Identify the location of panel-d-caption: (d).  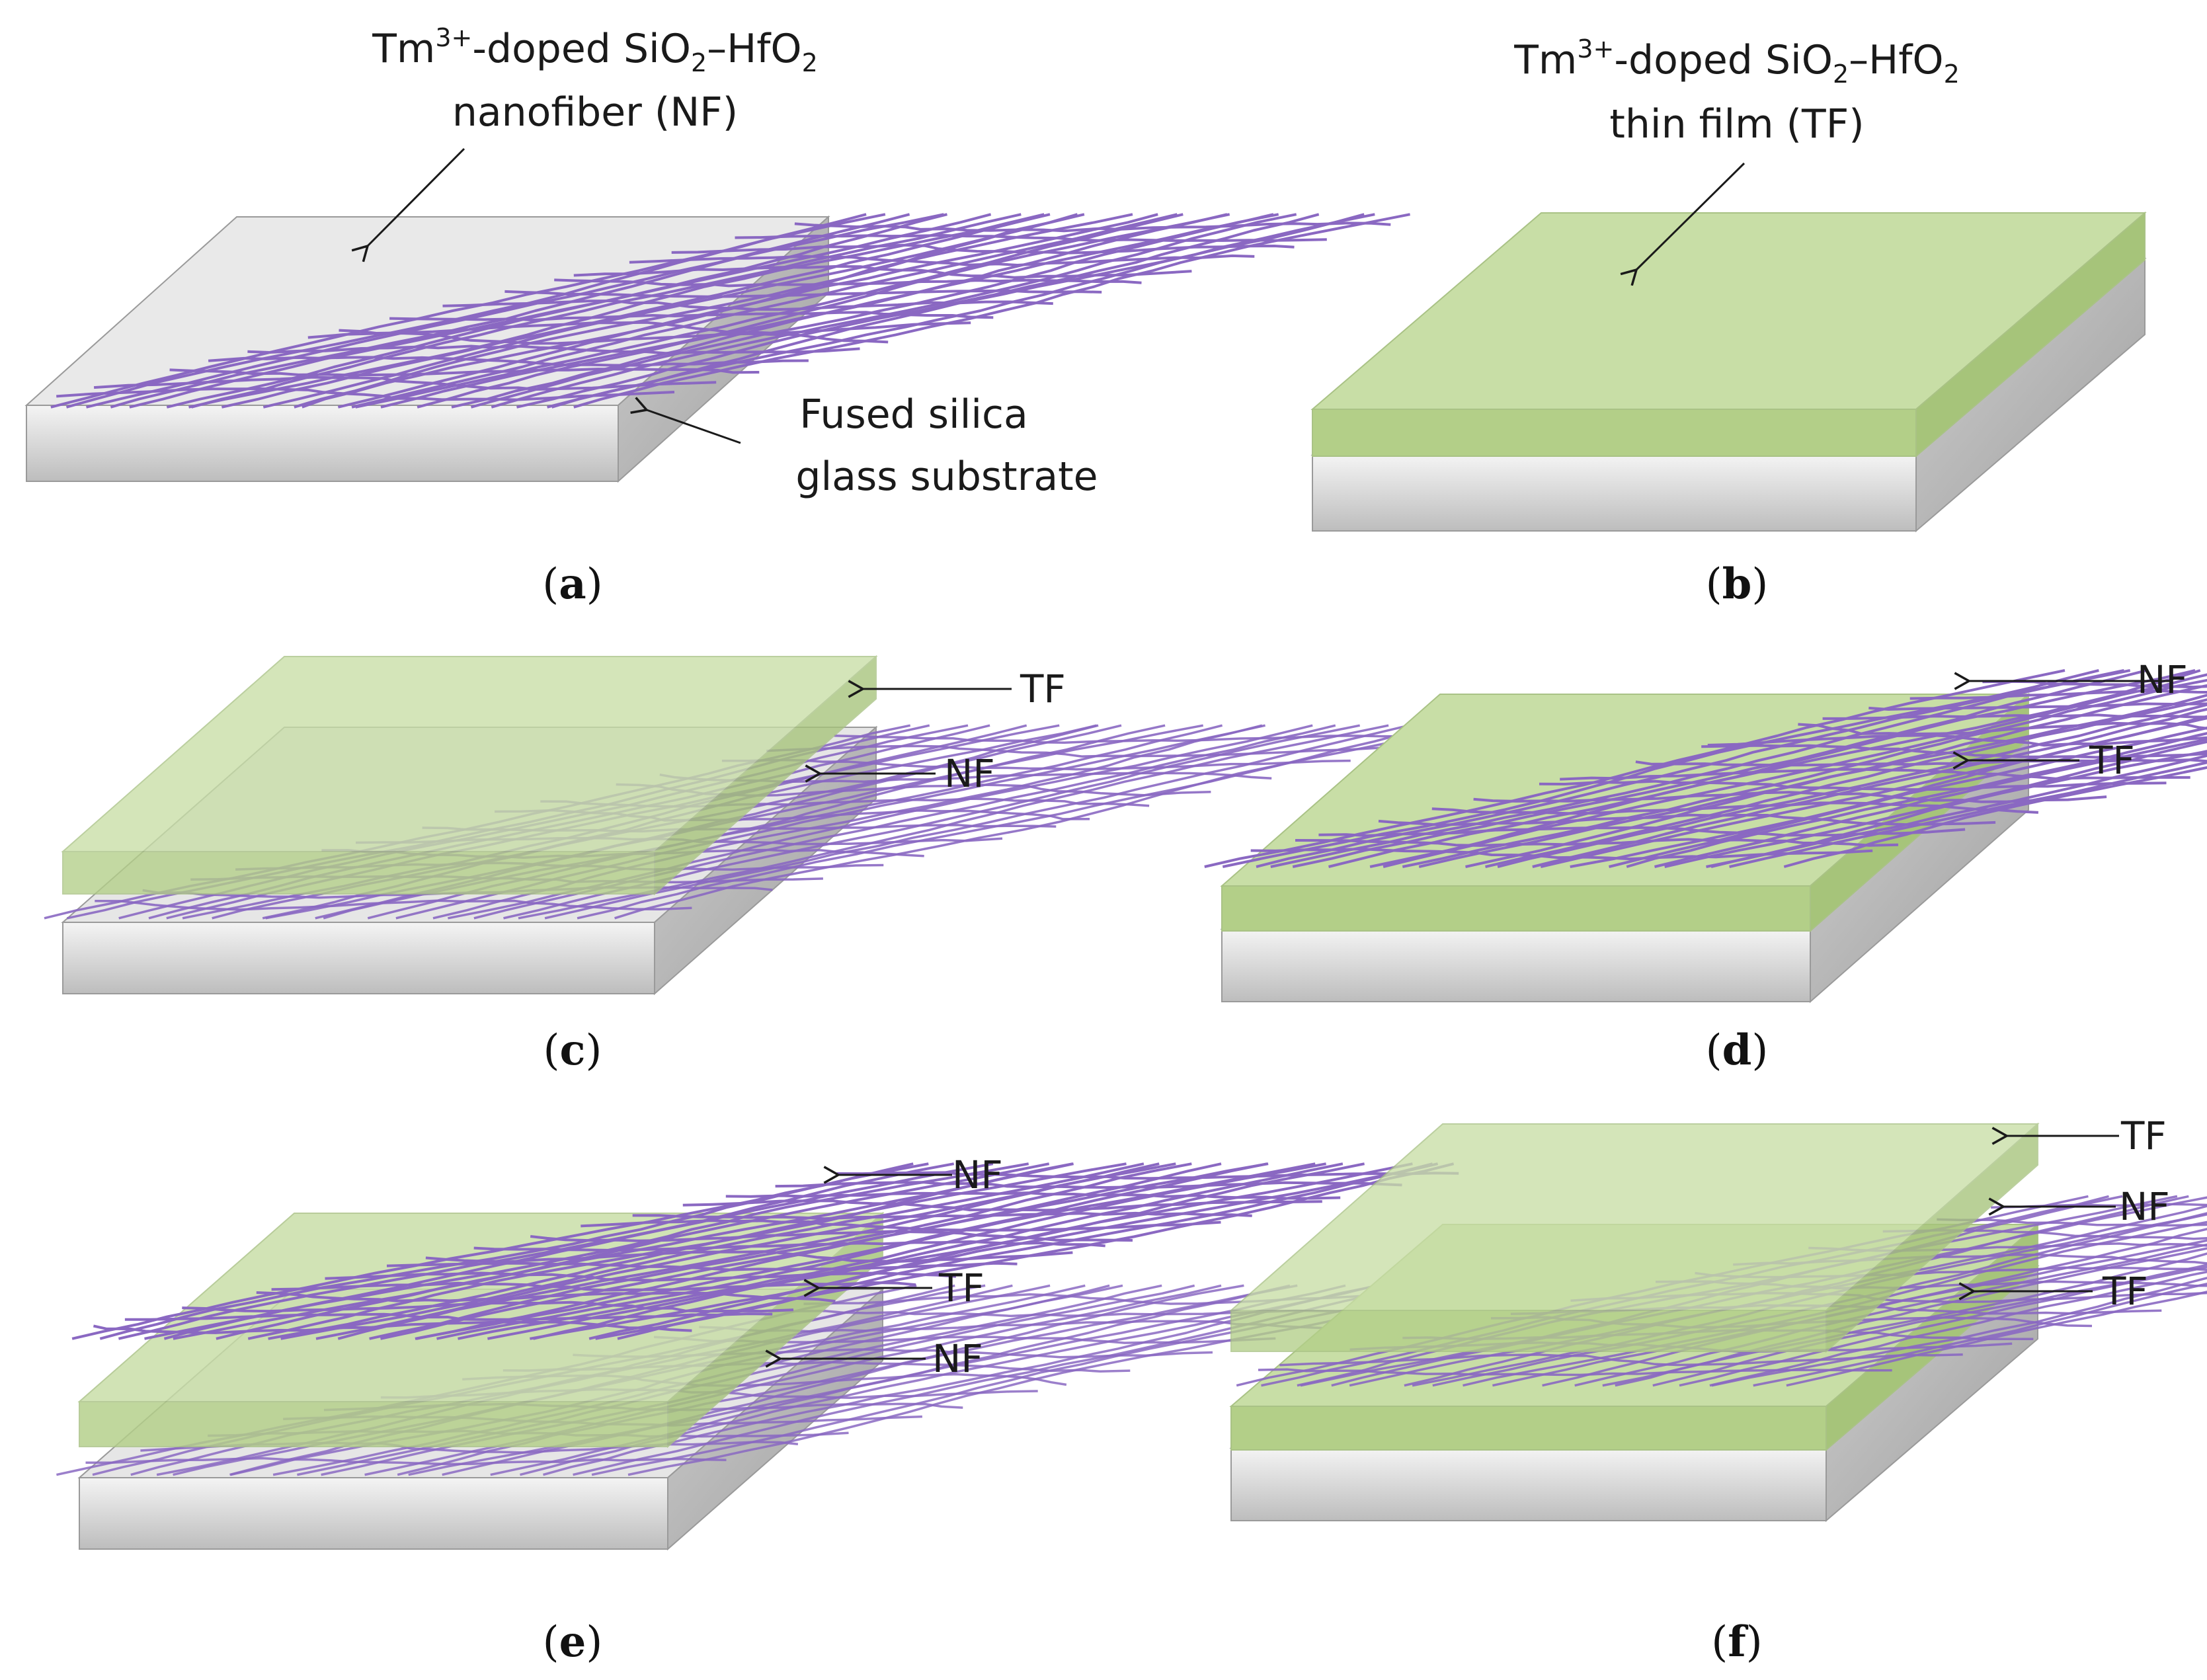
(1737, 1050).